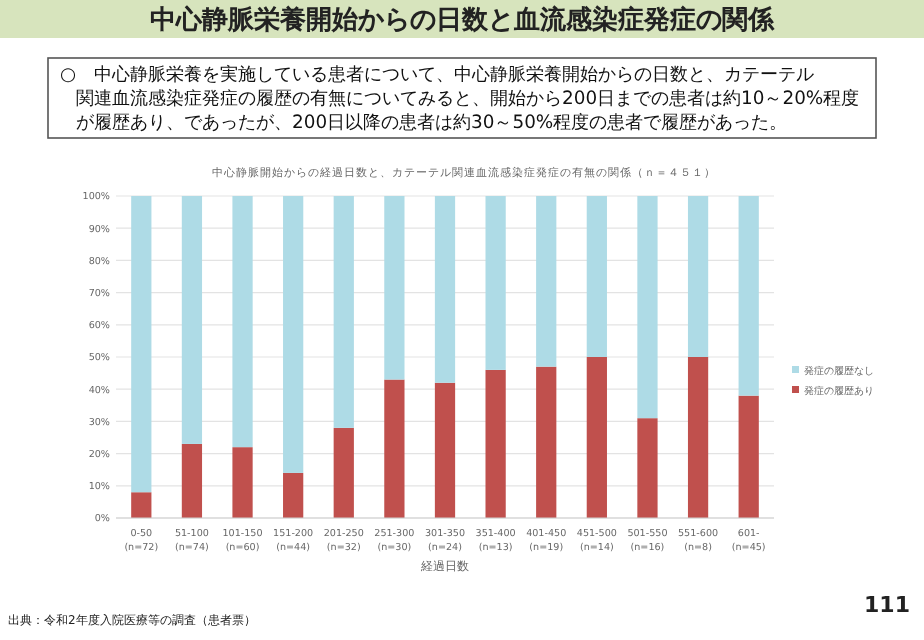 Image resolution: width=924 pixels, height=640 pixels. I want to click on chart-title: 中心静脈栄養開始からの日数と血流感染症発症の関係, so click(463, 20).